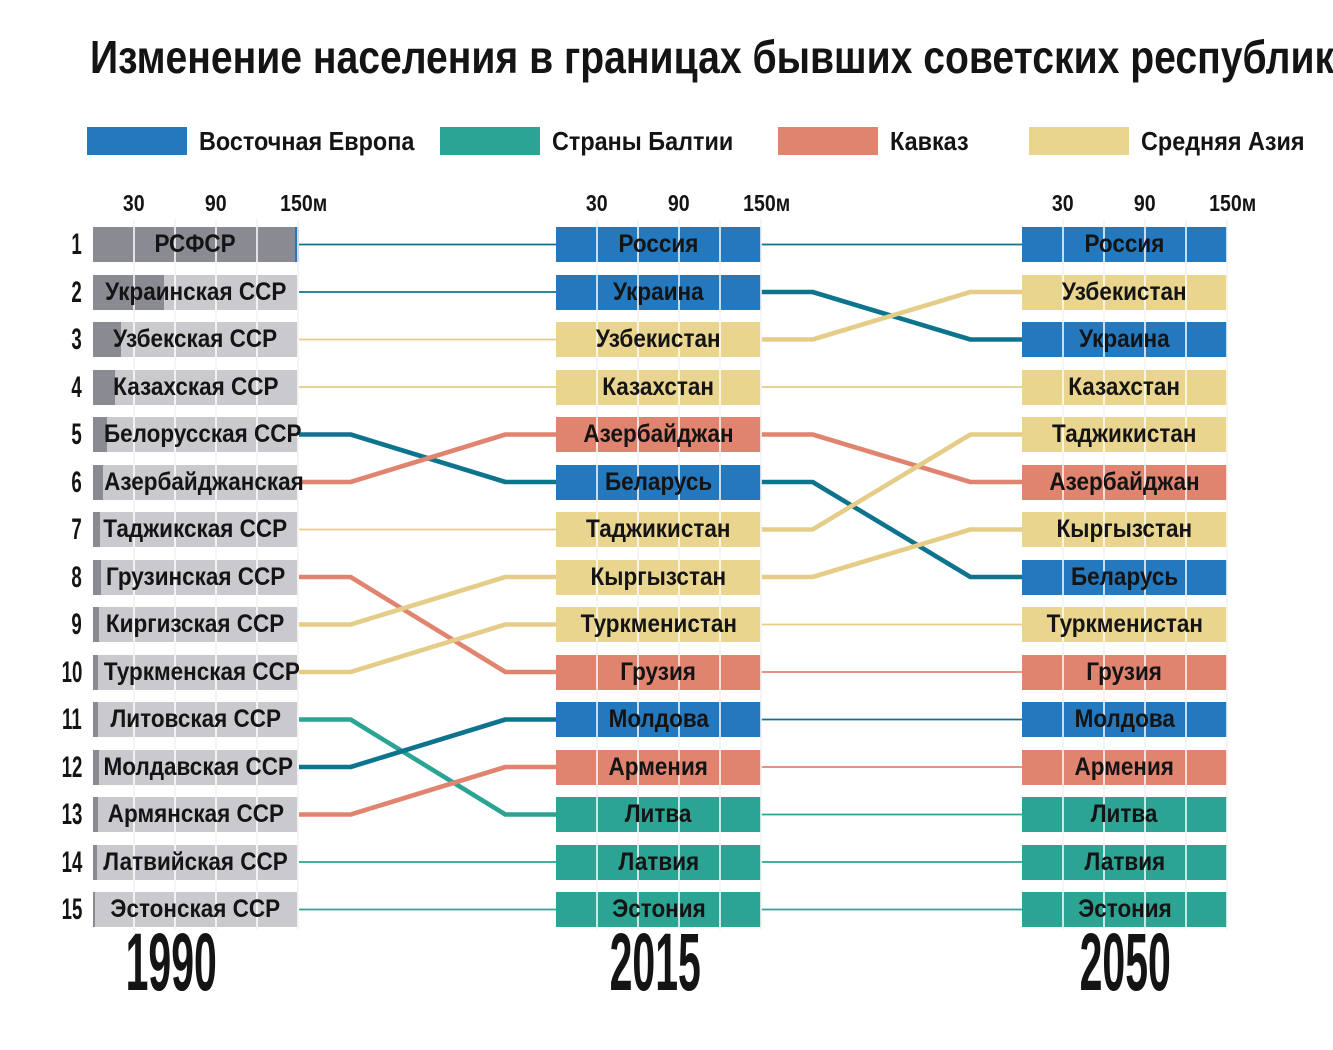 The width and height of the screenshot is (1333, 1050). Describe the element at coordinates (828, 141) in the screenshot. I see `legend-swatch-caucasus` at that location.